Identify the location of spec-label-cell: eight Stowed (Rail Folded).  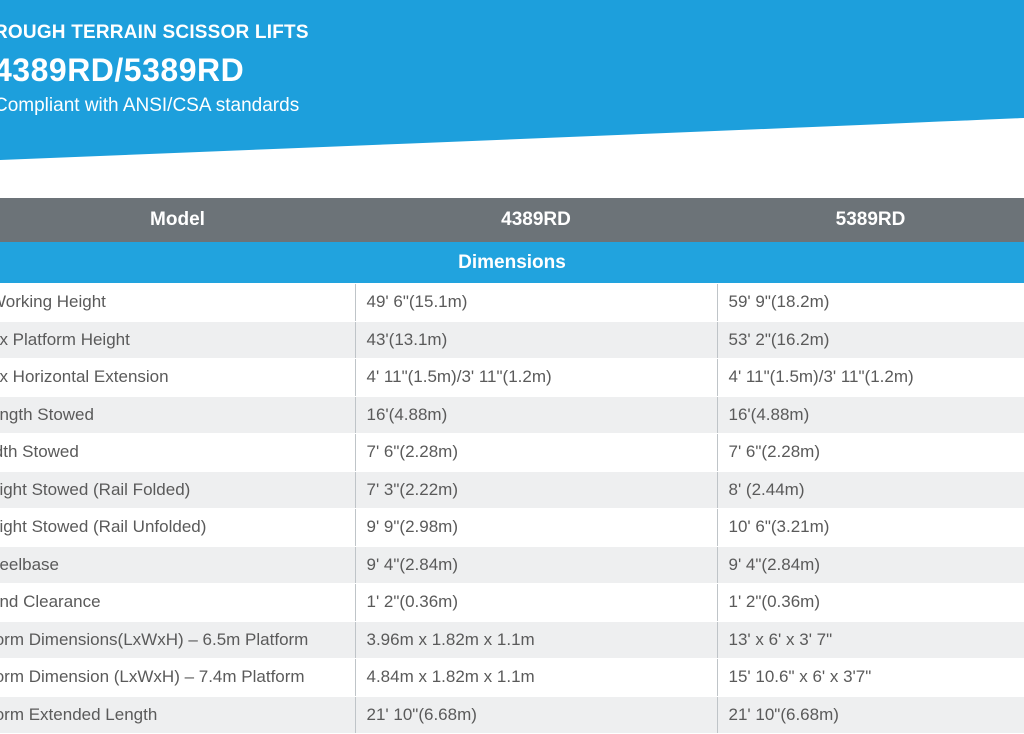
(177, 490).